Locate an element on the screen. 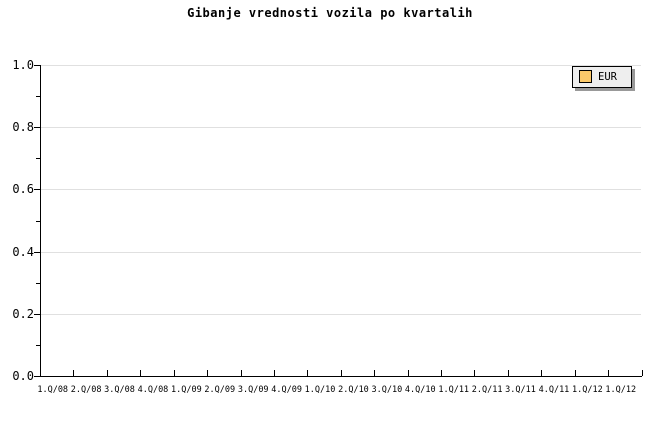  x-tick-label: 4.Q/08 is located at coordinates (153, 390).